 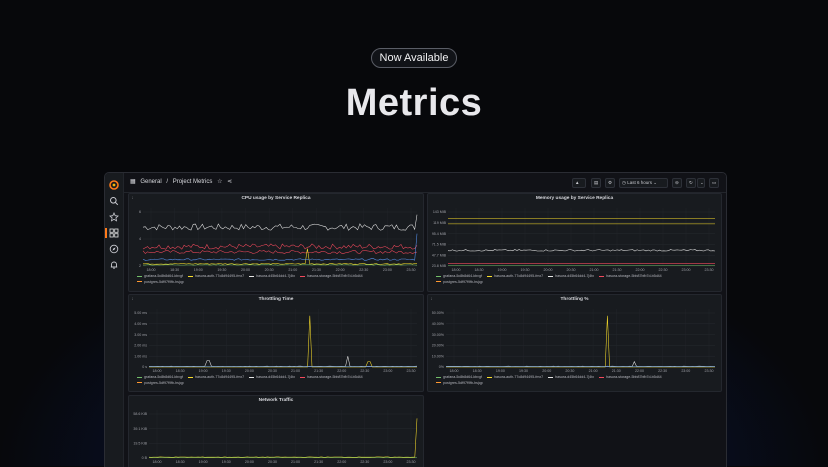 I want to click on legend-label: hasura-storage-5bb87bfb7d-b5d44, so click(x=634, y=276).